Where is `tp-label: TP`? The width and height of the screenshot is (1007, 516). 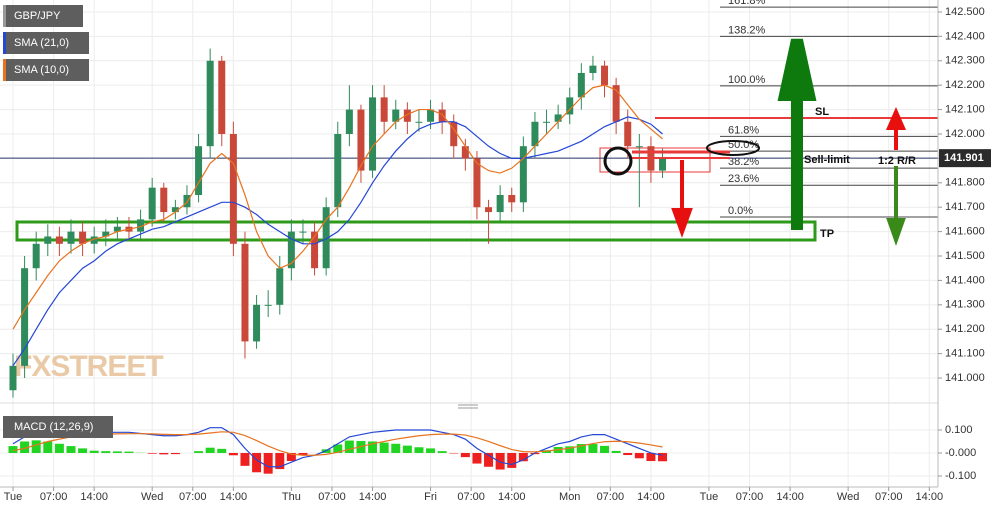 tp-label: TP is located at coordinates (827, 234).